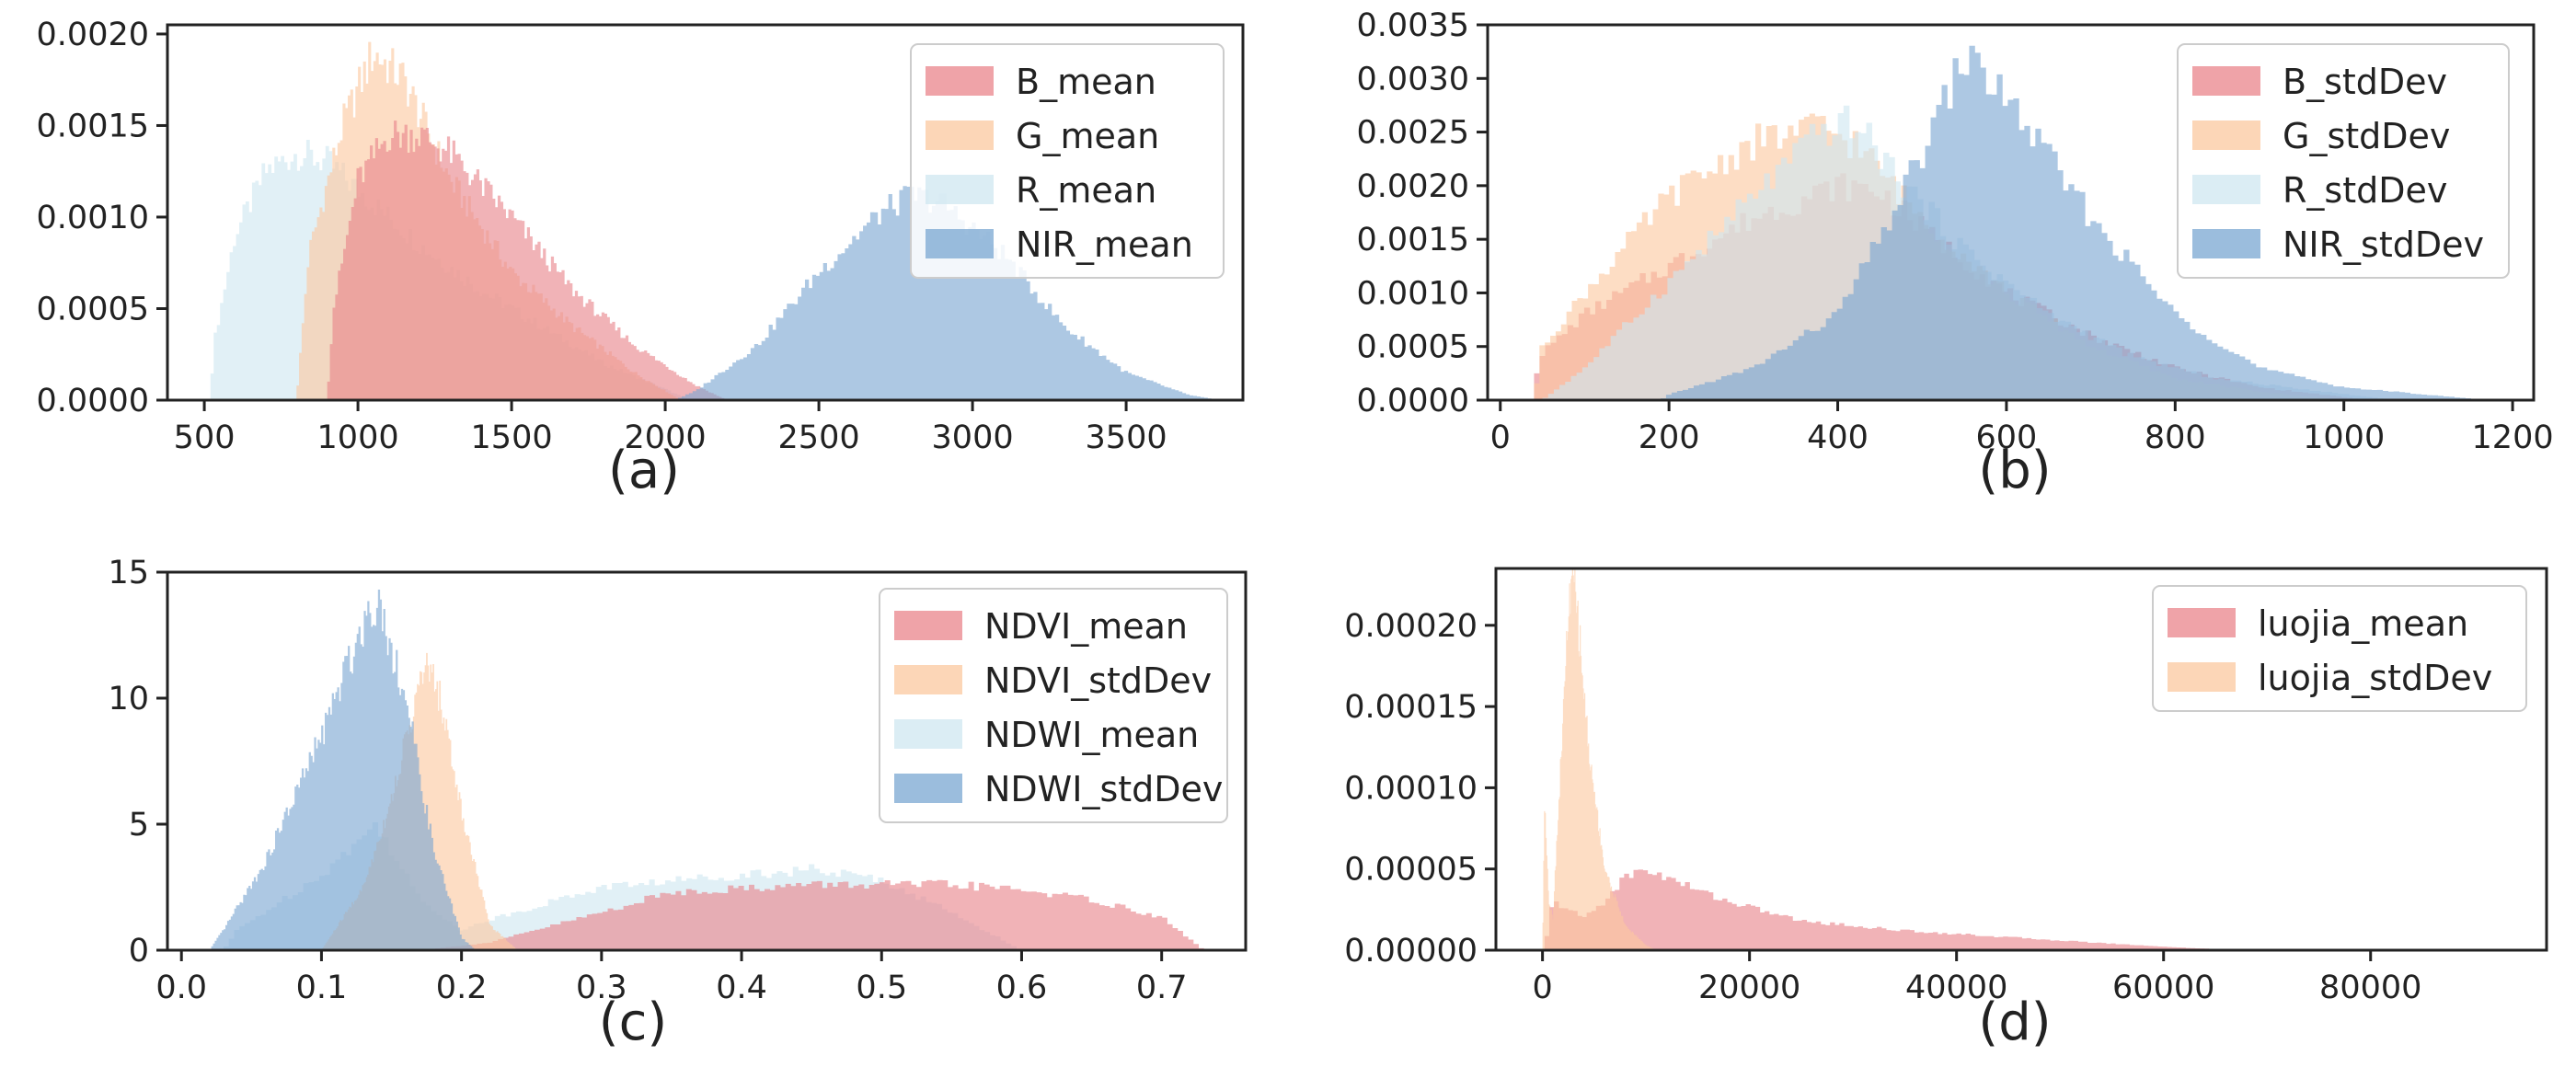 The image size is (2576, 1090). I want to click on x-tick-label: 0.5, so click(881, 988).